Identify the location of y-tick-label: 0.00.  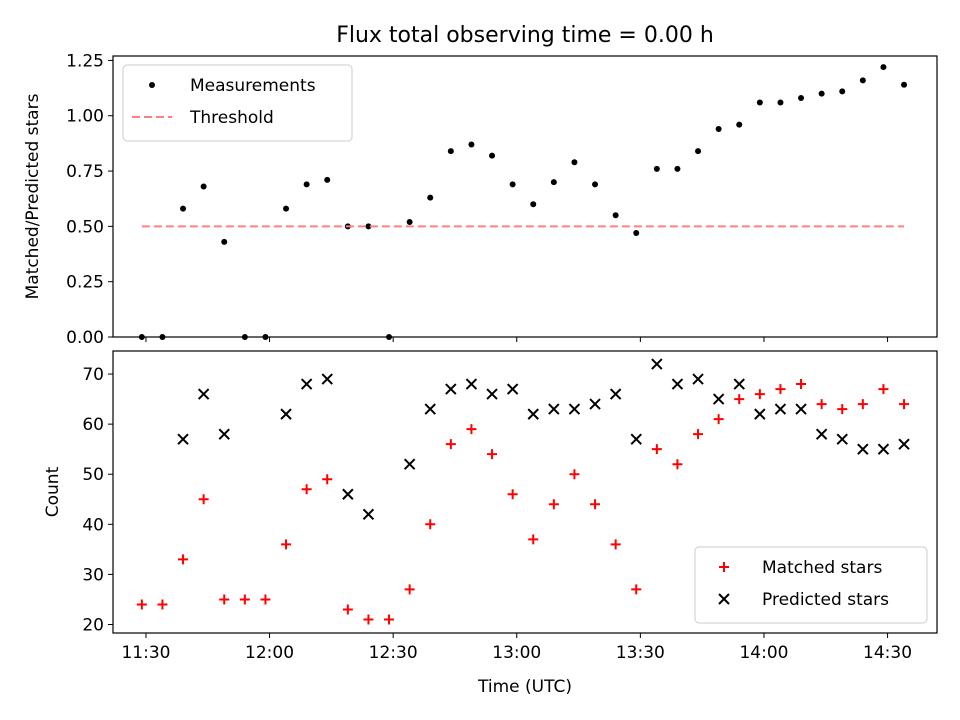
(85, 338).